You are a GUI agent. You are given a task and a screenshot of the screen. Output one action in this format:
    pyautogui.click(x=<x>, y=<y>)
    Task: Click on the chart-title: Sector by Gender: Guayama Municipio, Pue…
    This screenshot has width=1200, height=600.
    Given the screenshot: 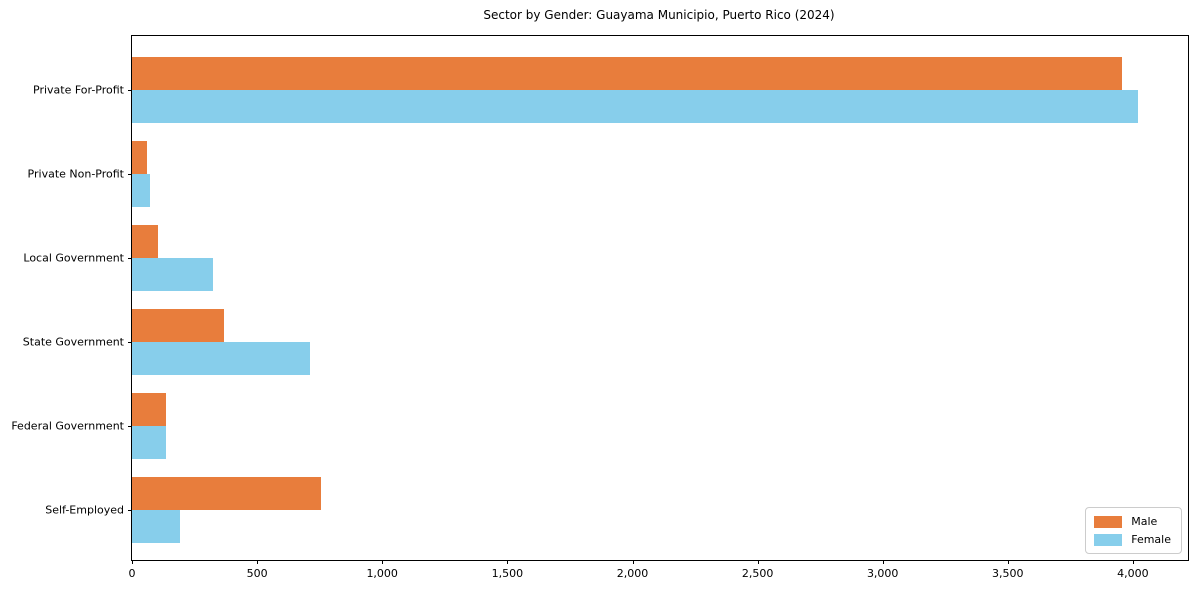 What is the action you would take?
    pyautogui.click(x=659, y=15)
    